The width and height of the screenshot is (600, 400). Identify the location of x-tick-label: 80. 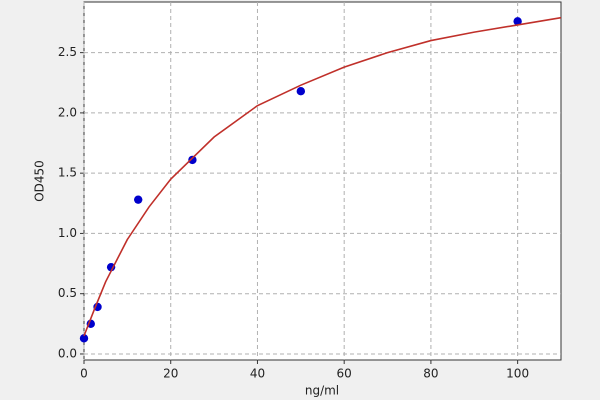
(430, 374).